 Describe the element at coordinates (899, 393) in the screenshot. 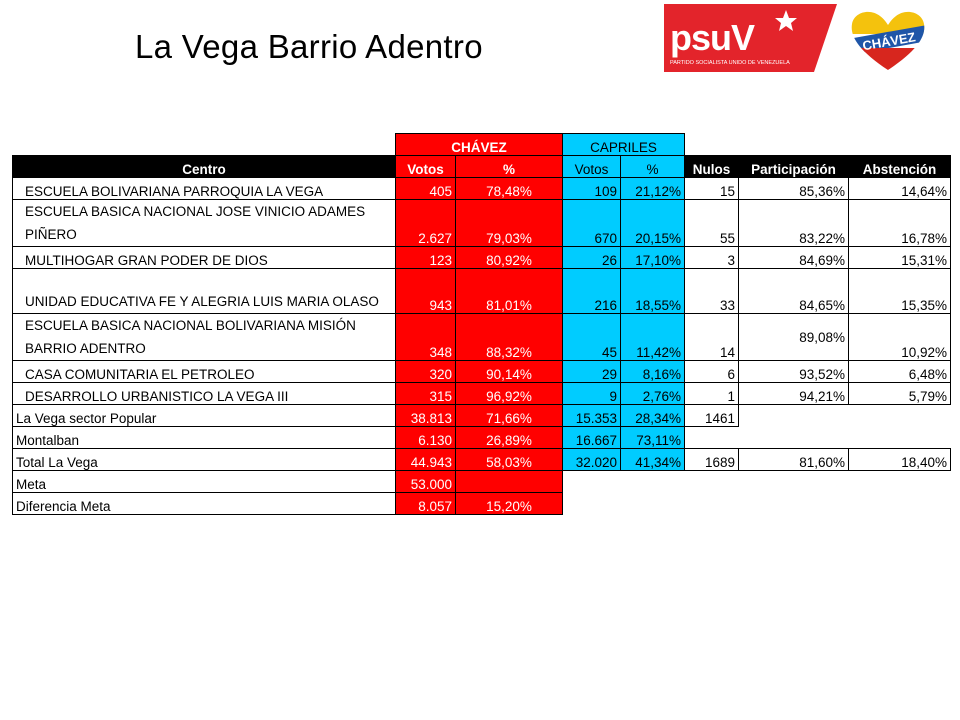

I see `cell-abstencion: 5,79%` at that location.